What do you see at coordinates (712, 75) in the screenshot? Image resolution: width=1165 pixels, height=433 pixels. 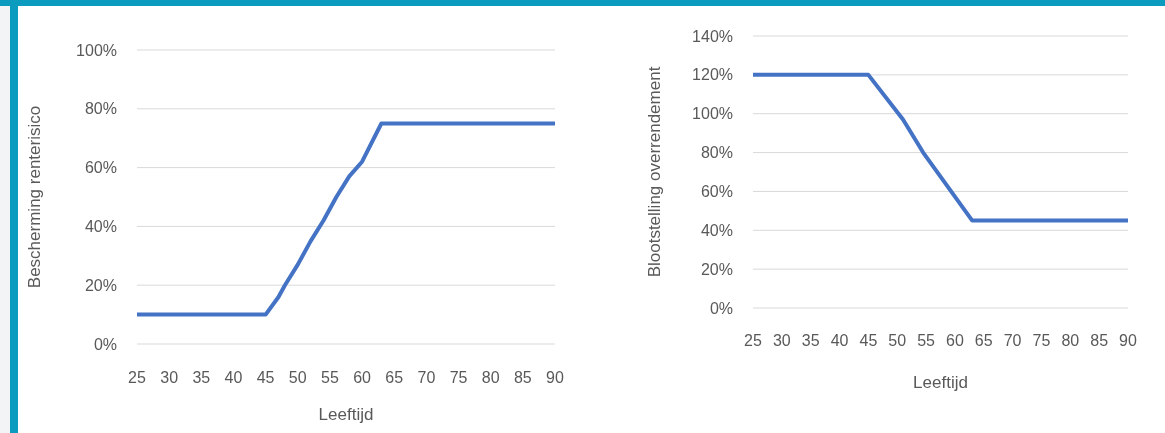 I see `y-tick-label: 120%` at bounding box center [712, 75].